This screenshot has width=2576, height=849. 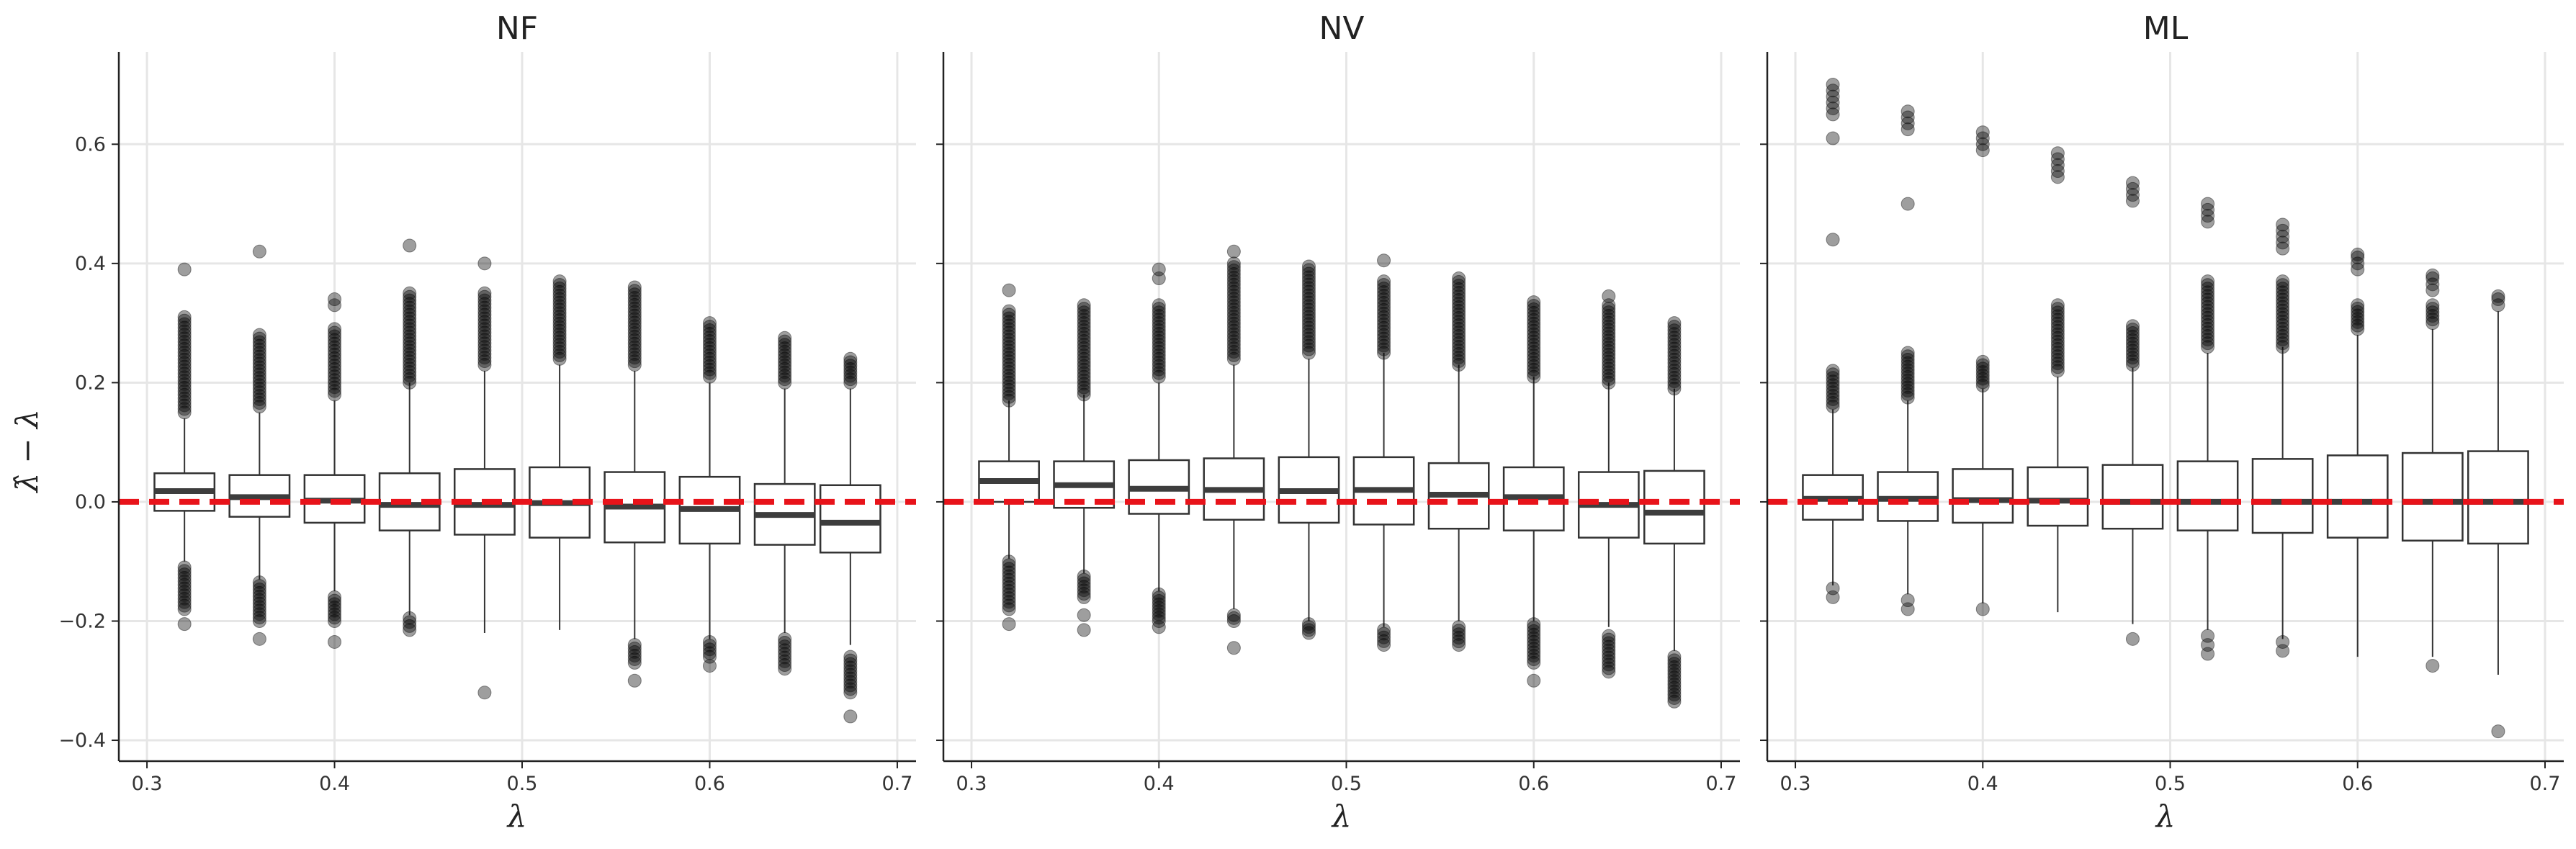 What do you see at coordinates (2498, 498) in the screenshot?
I see `box` at bounding box center [2498, 498].